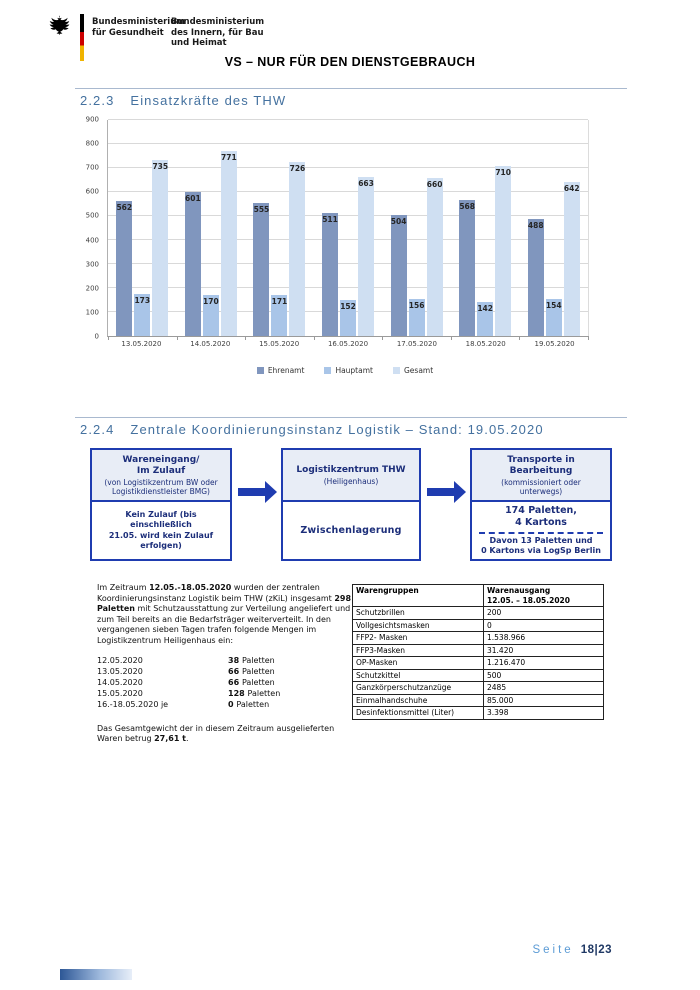 The height and width of the screenshot is (990, 700). I want to click on bar-ehrenamt: 511, so click(330, 274).